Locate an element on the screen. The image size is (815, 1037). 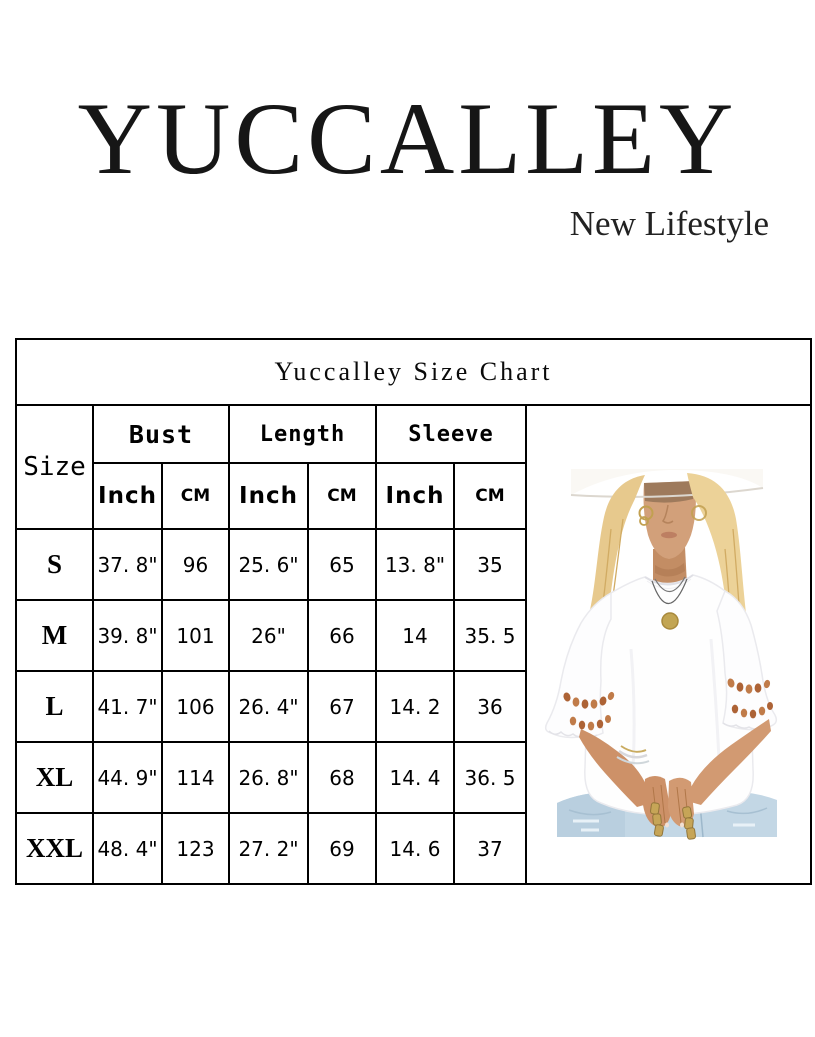
unit-header-row: Inch CM Inch CM Inch CM is located at coordinates (413, 496).